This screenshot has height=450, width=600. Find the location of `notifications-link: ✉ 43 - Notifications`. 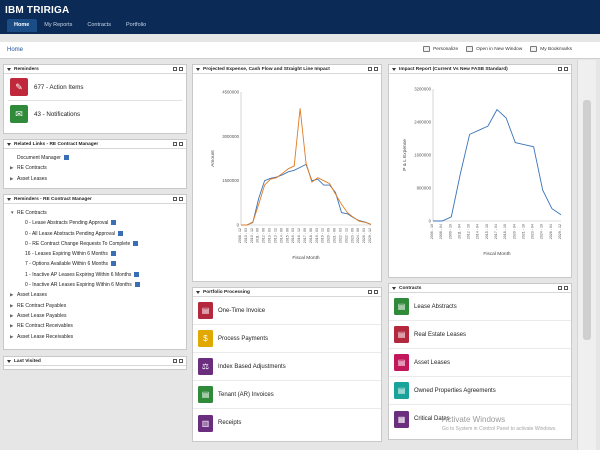

notifications-link: ✉ 43 - Notifications is located at coordinates (95, 114).